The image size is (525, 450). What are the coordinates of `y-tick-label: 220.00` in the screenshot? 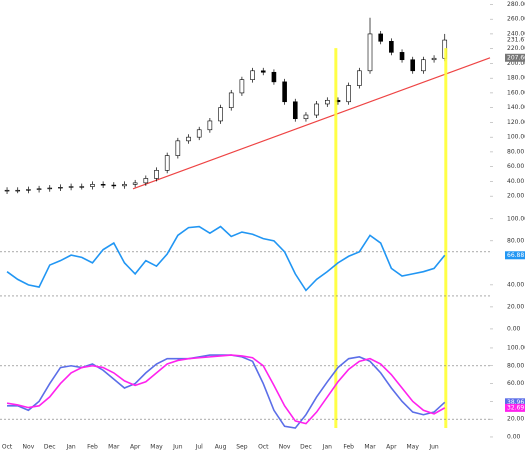 It's located at (516, 48).